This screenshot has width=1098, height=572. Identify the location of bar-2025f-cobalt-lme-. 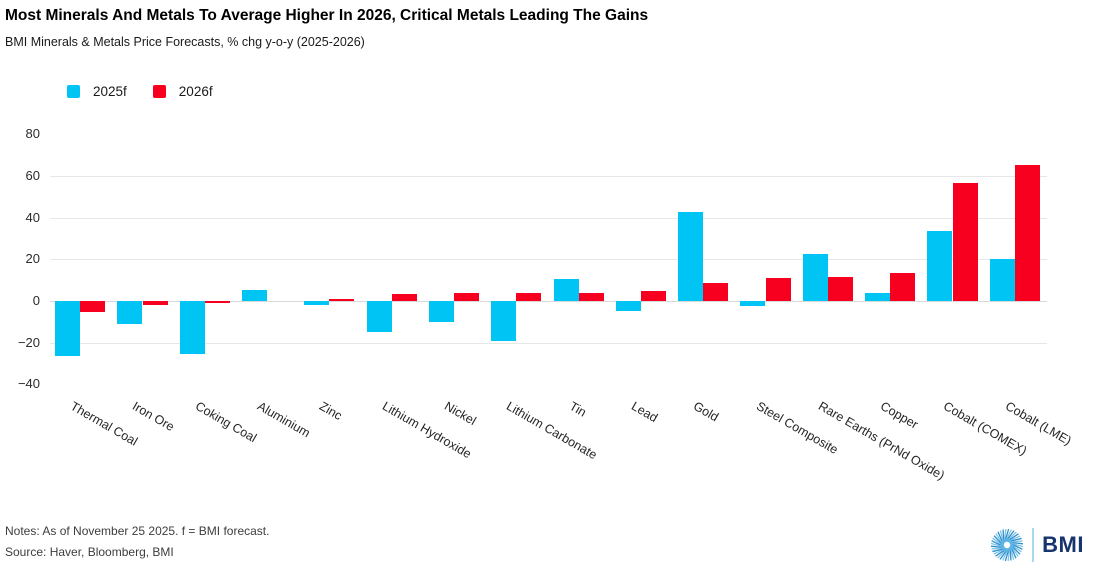
(1002, 280).